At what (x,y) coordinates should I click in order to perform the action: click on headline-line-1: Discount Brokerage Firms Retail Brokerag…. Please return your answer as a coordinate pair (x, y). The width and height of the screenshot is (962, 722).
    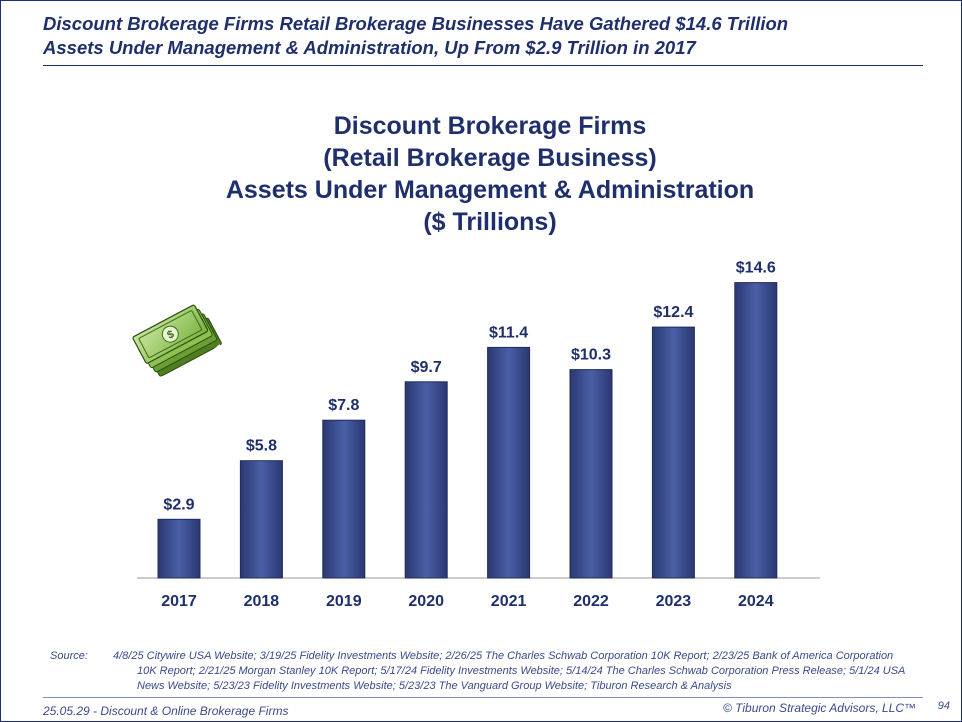
    Looking at the image, I should click on (416, 23).